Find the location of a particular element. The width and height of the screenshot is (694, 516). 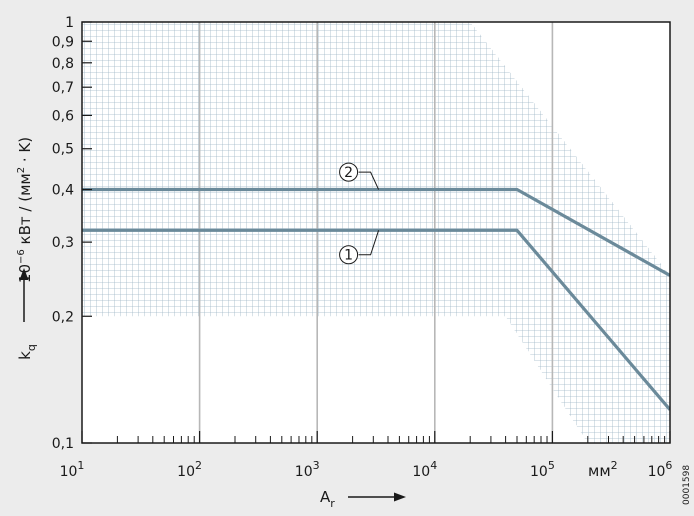

y-tick-label: 0,3 is located at coordinates (63, 243).